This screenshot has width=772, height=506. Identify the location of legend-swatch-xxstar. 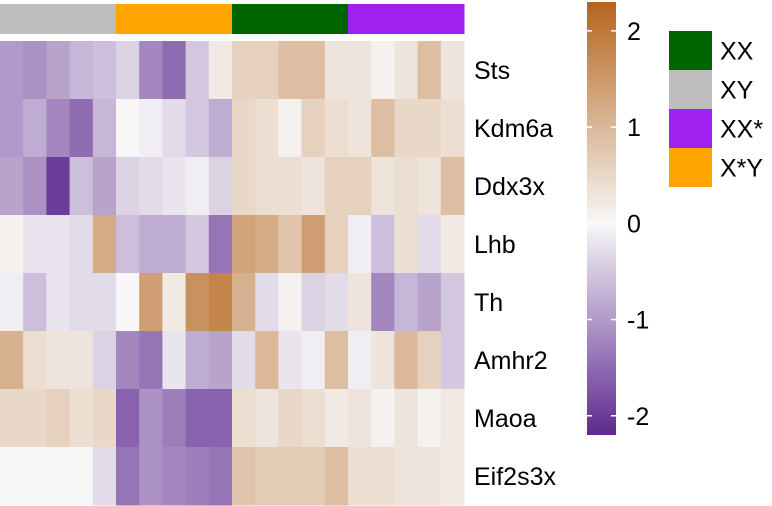
(690, 128).